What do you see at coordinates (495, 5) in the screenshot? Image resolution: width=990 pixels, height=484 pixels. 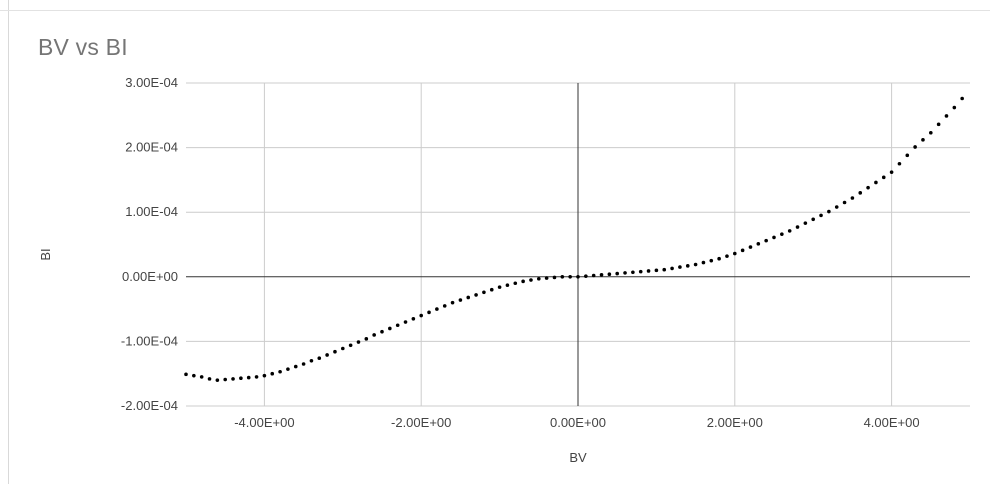 I see `sheet-gridline-top` at bounding box center [495, 5].